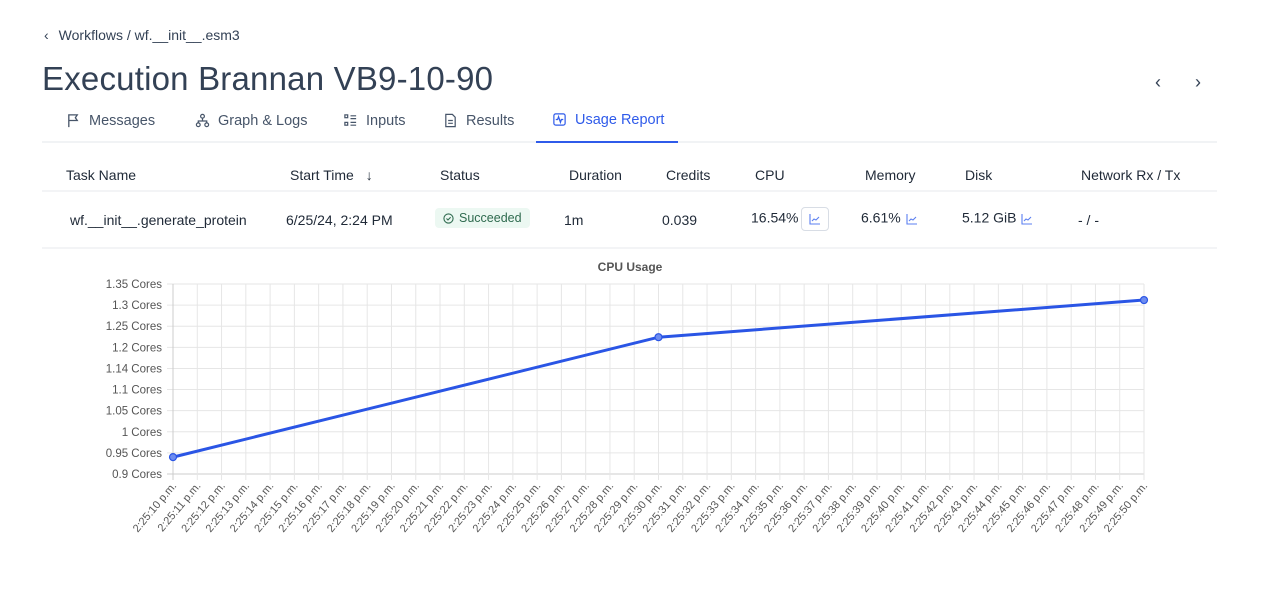  I want to click on cpu-value: 16.54%, so click(775, 217).